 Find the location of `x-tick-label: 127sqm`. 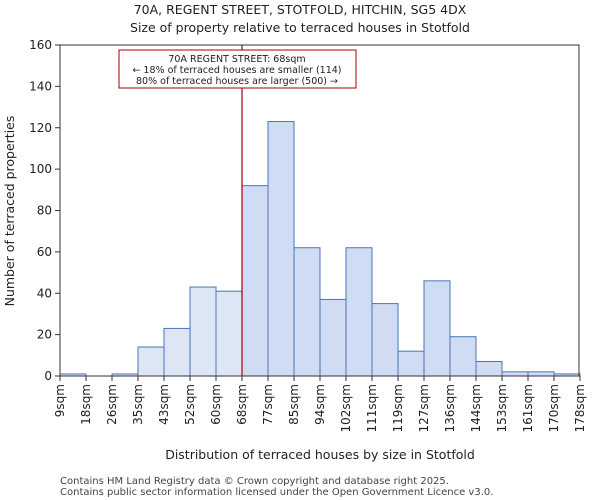

x-tick-label: 127sqm is located at coordinates (424, 408).